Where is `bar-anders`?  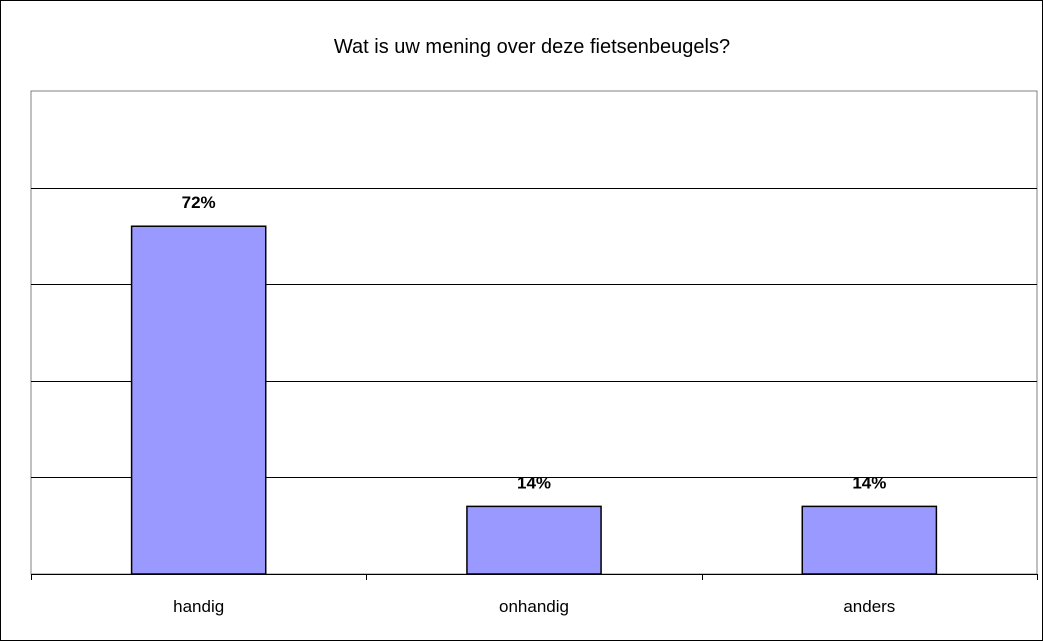 bar-anders is located at coordinates (869, 540).